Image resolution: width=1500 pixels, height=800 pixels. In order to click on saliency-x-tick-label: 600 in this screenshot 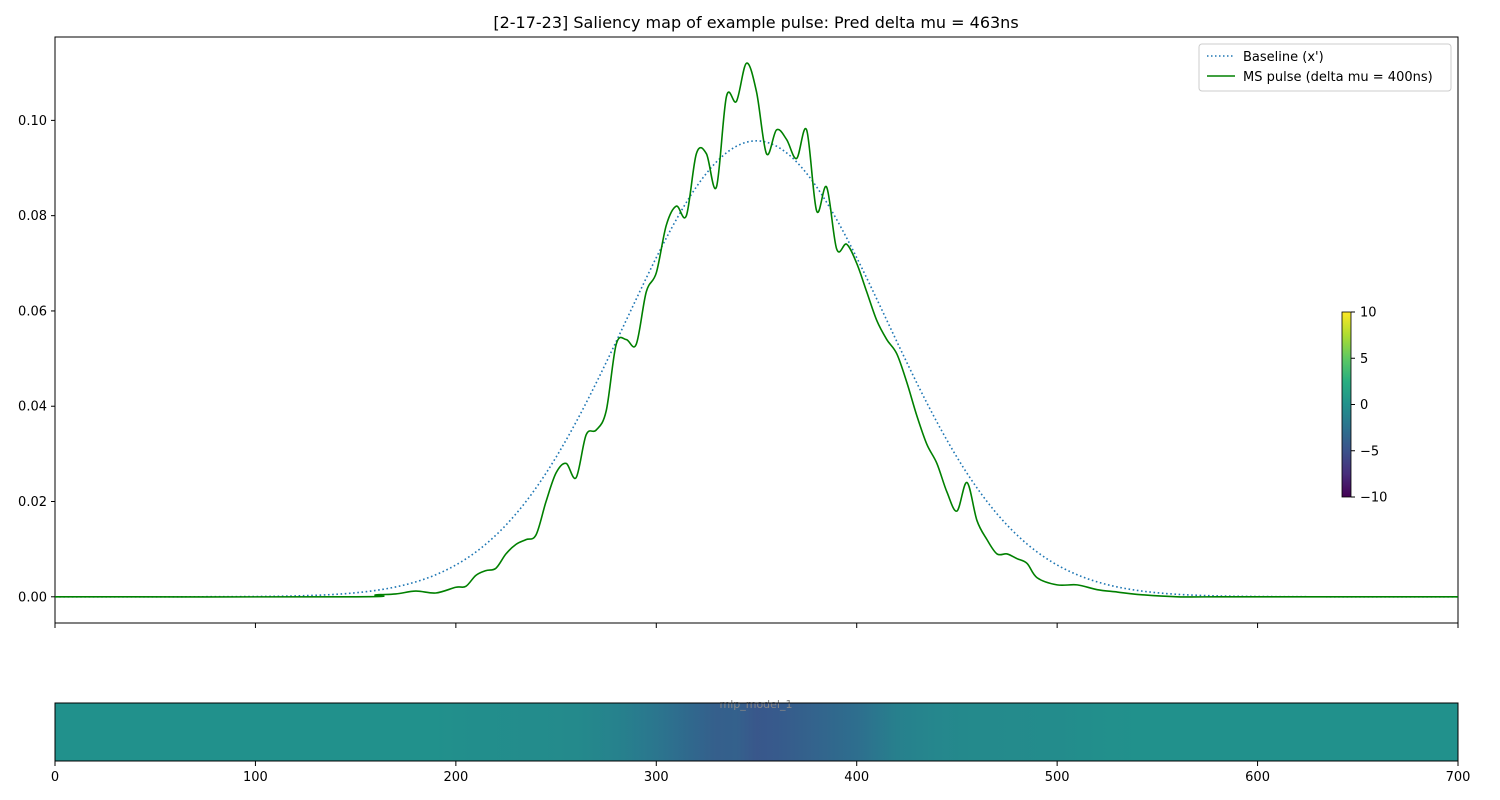, I will do `click(1257, 777)`.